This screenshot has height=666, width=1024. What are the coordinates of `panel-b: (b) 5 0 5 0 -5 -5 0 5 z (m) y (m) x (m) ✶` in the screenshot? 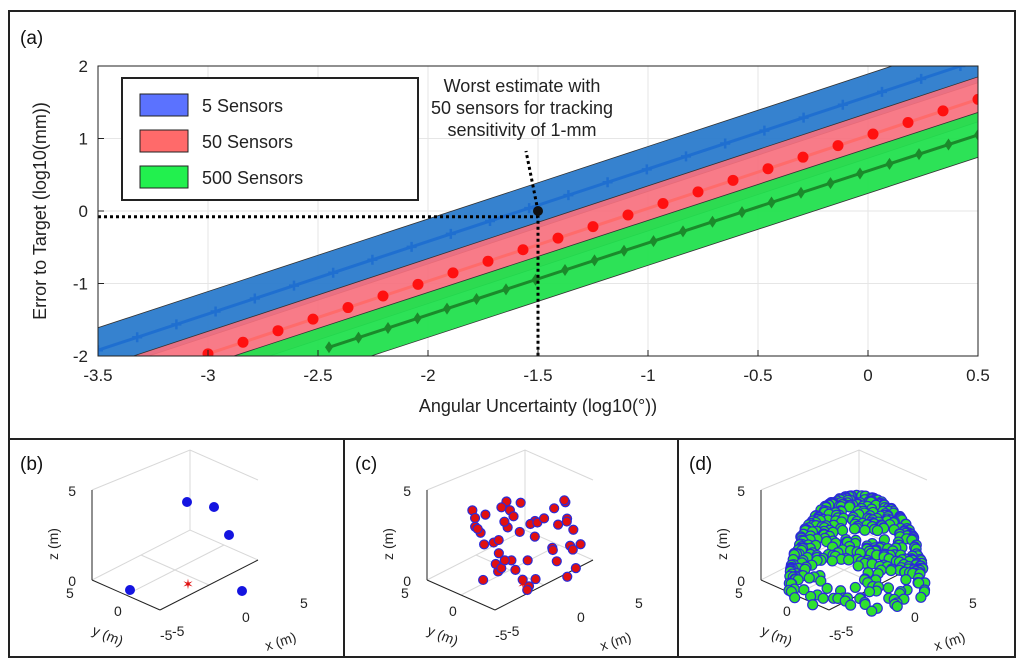 It's located at (176, 548).